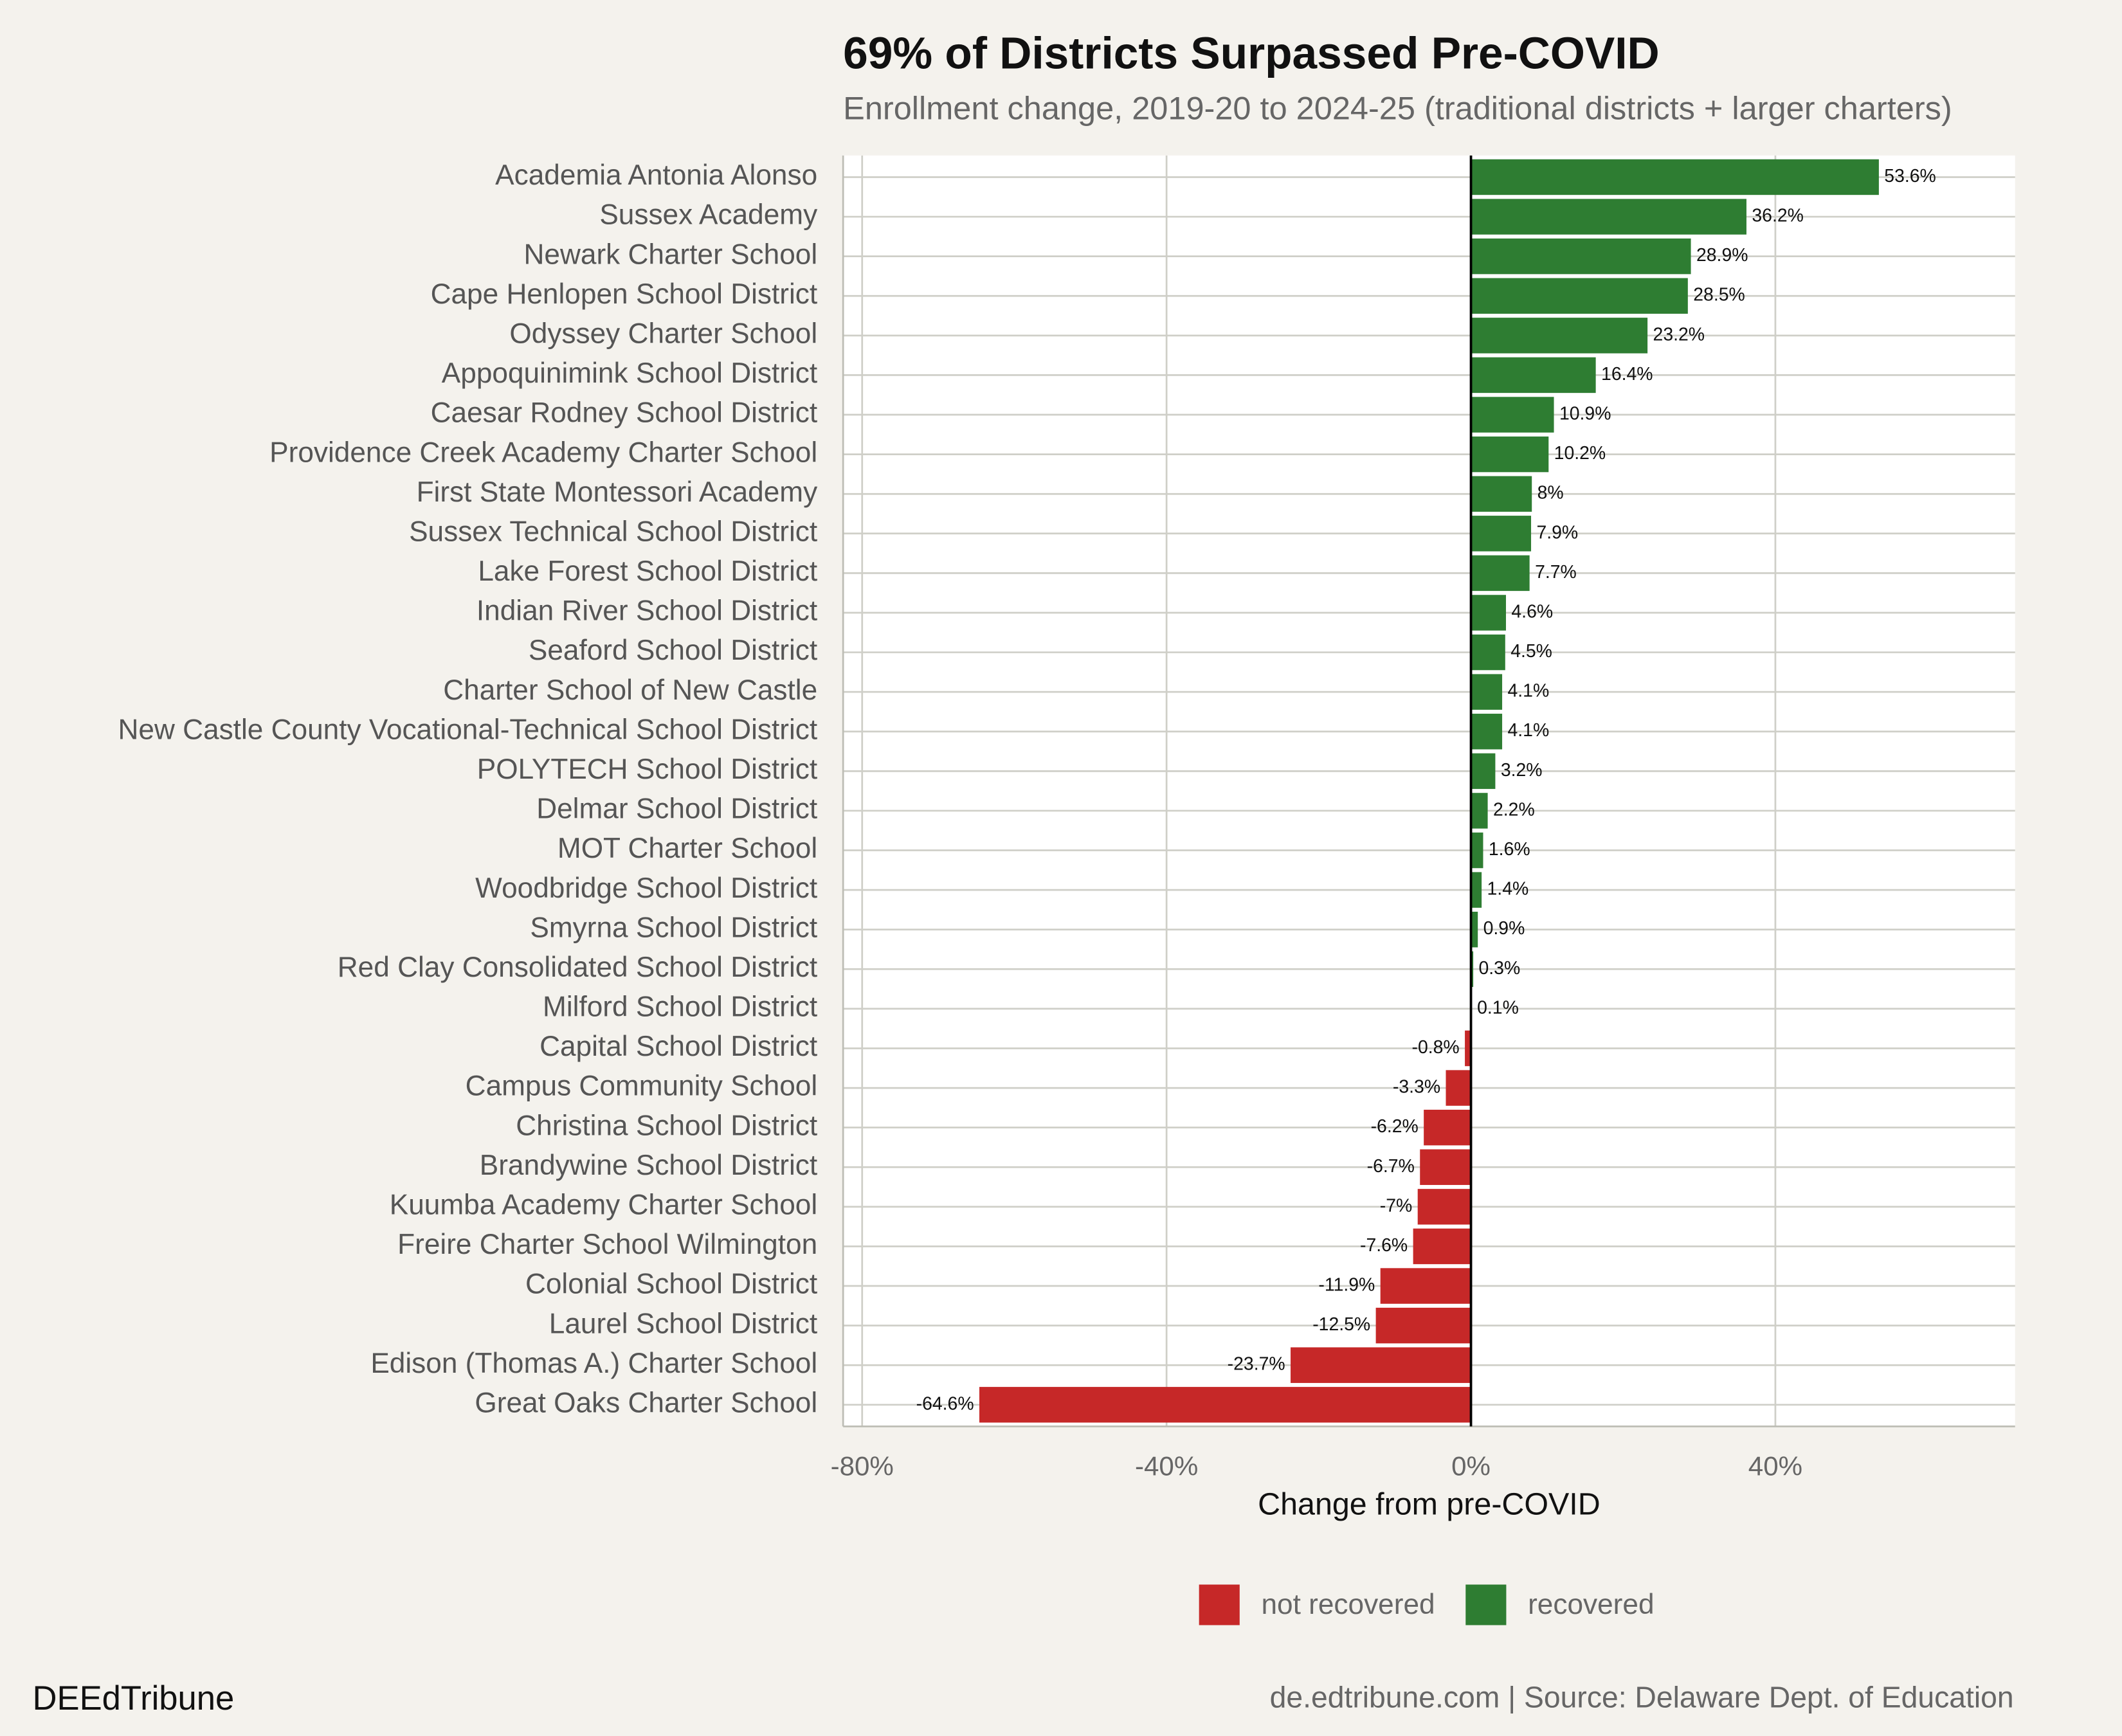 The image size is (2122, 1736). I want to click on y-tick-label: Lake Forest School District, so click(647, 571).